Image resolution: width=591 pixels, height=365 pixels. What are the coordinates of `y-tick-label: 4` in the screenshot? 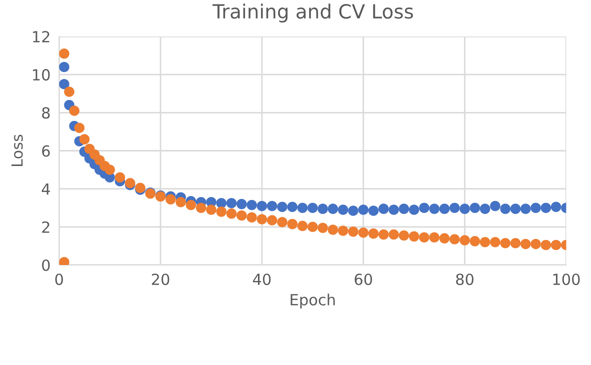 It's located at (46, 189).